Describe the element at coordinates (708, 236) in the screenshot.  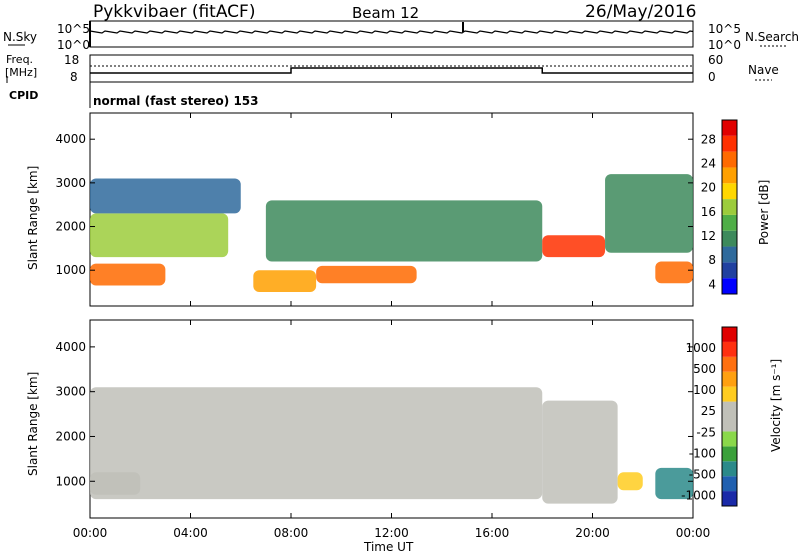
I see `power-colorbar-tick-label: 12` at that location.